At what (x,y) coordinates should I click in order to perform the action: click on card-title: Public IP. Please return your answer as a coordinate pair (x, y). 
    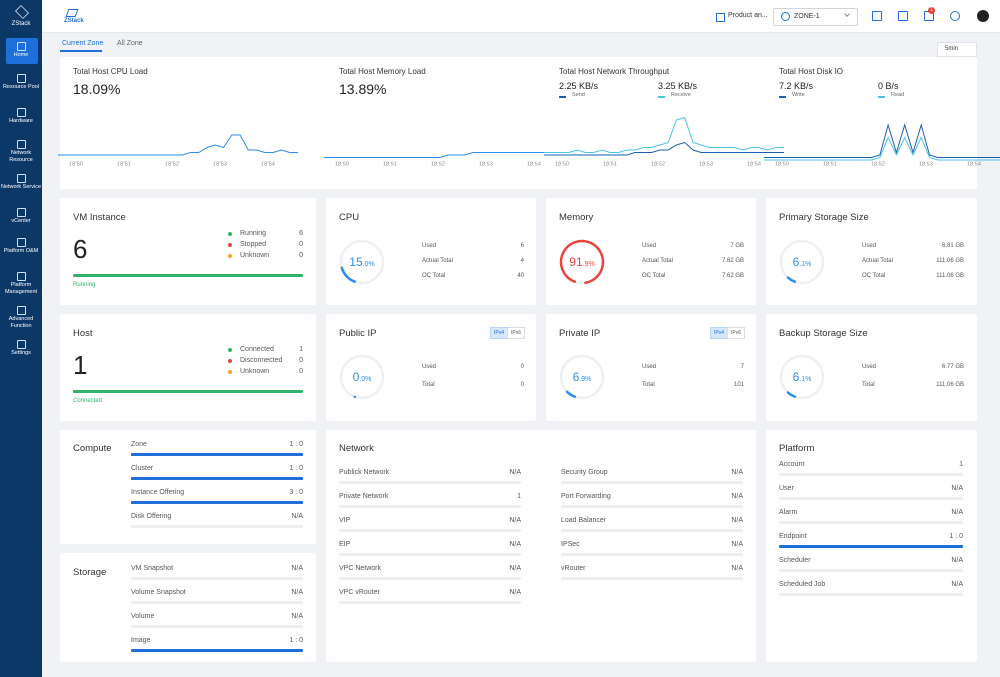
    Looking at the image, I should click on (358, 333).